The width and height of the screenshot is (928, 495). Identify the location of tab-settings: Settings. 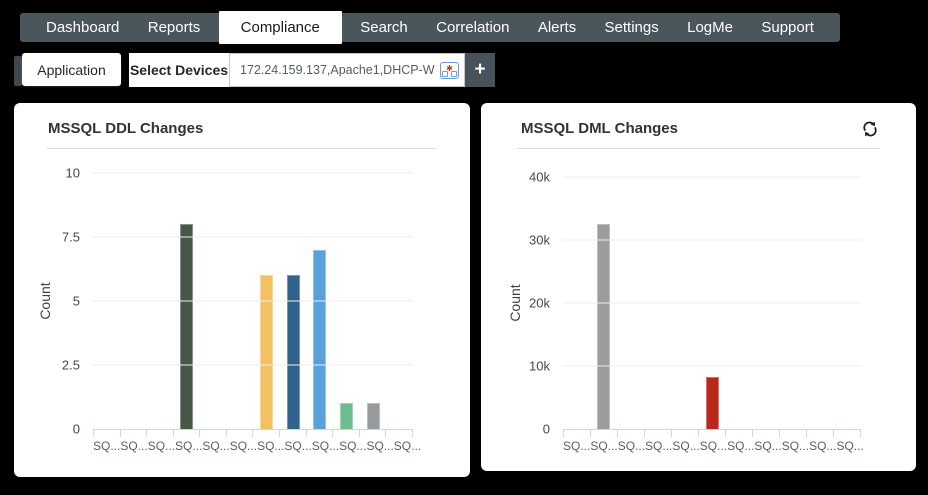
(631, 27).